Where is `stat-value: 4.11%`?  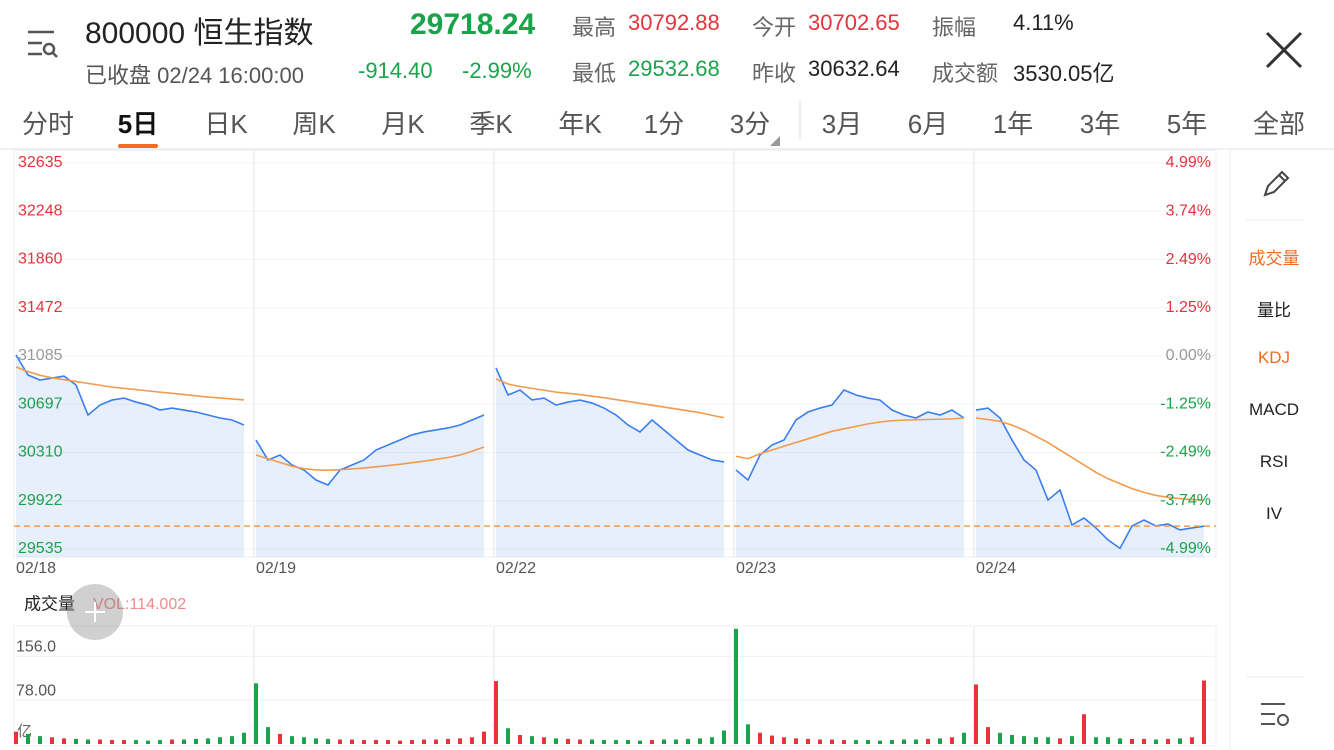
stat-value: 4.11% is located at coordinates (1043, 22).